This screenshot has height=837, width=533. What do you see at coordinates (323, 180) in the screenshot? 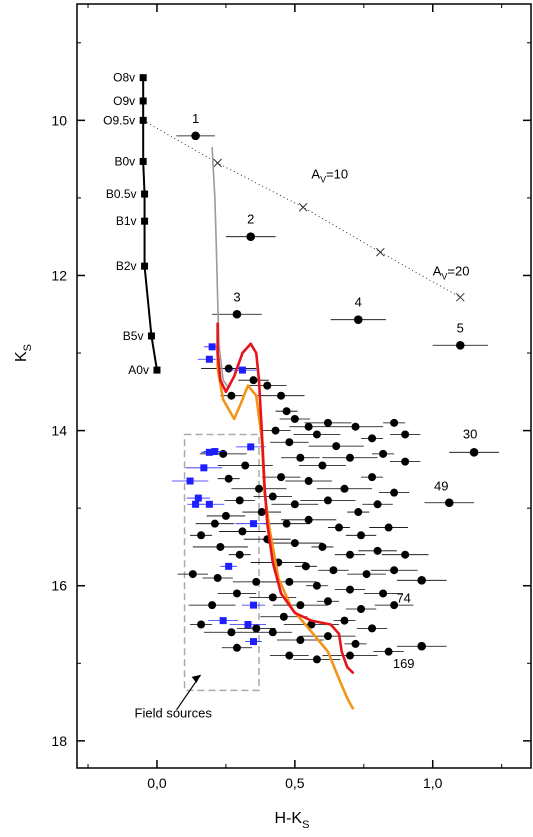
I see `extinction-sub: V` at bounding box center [323, 180].